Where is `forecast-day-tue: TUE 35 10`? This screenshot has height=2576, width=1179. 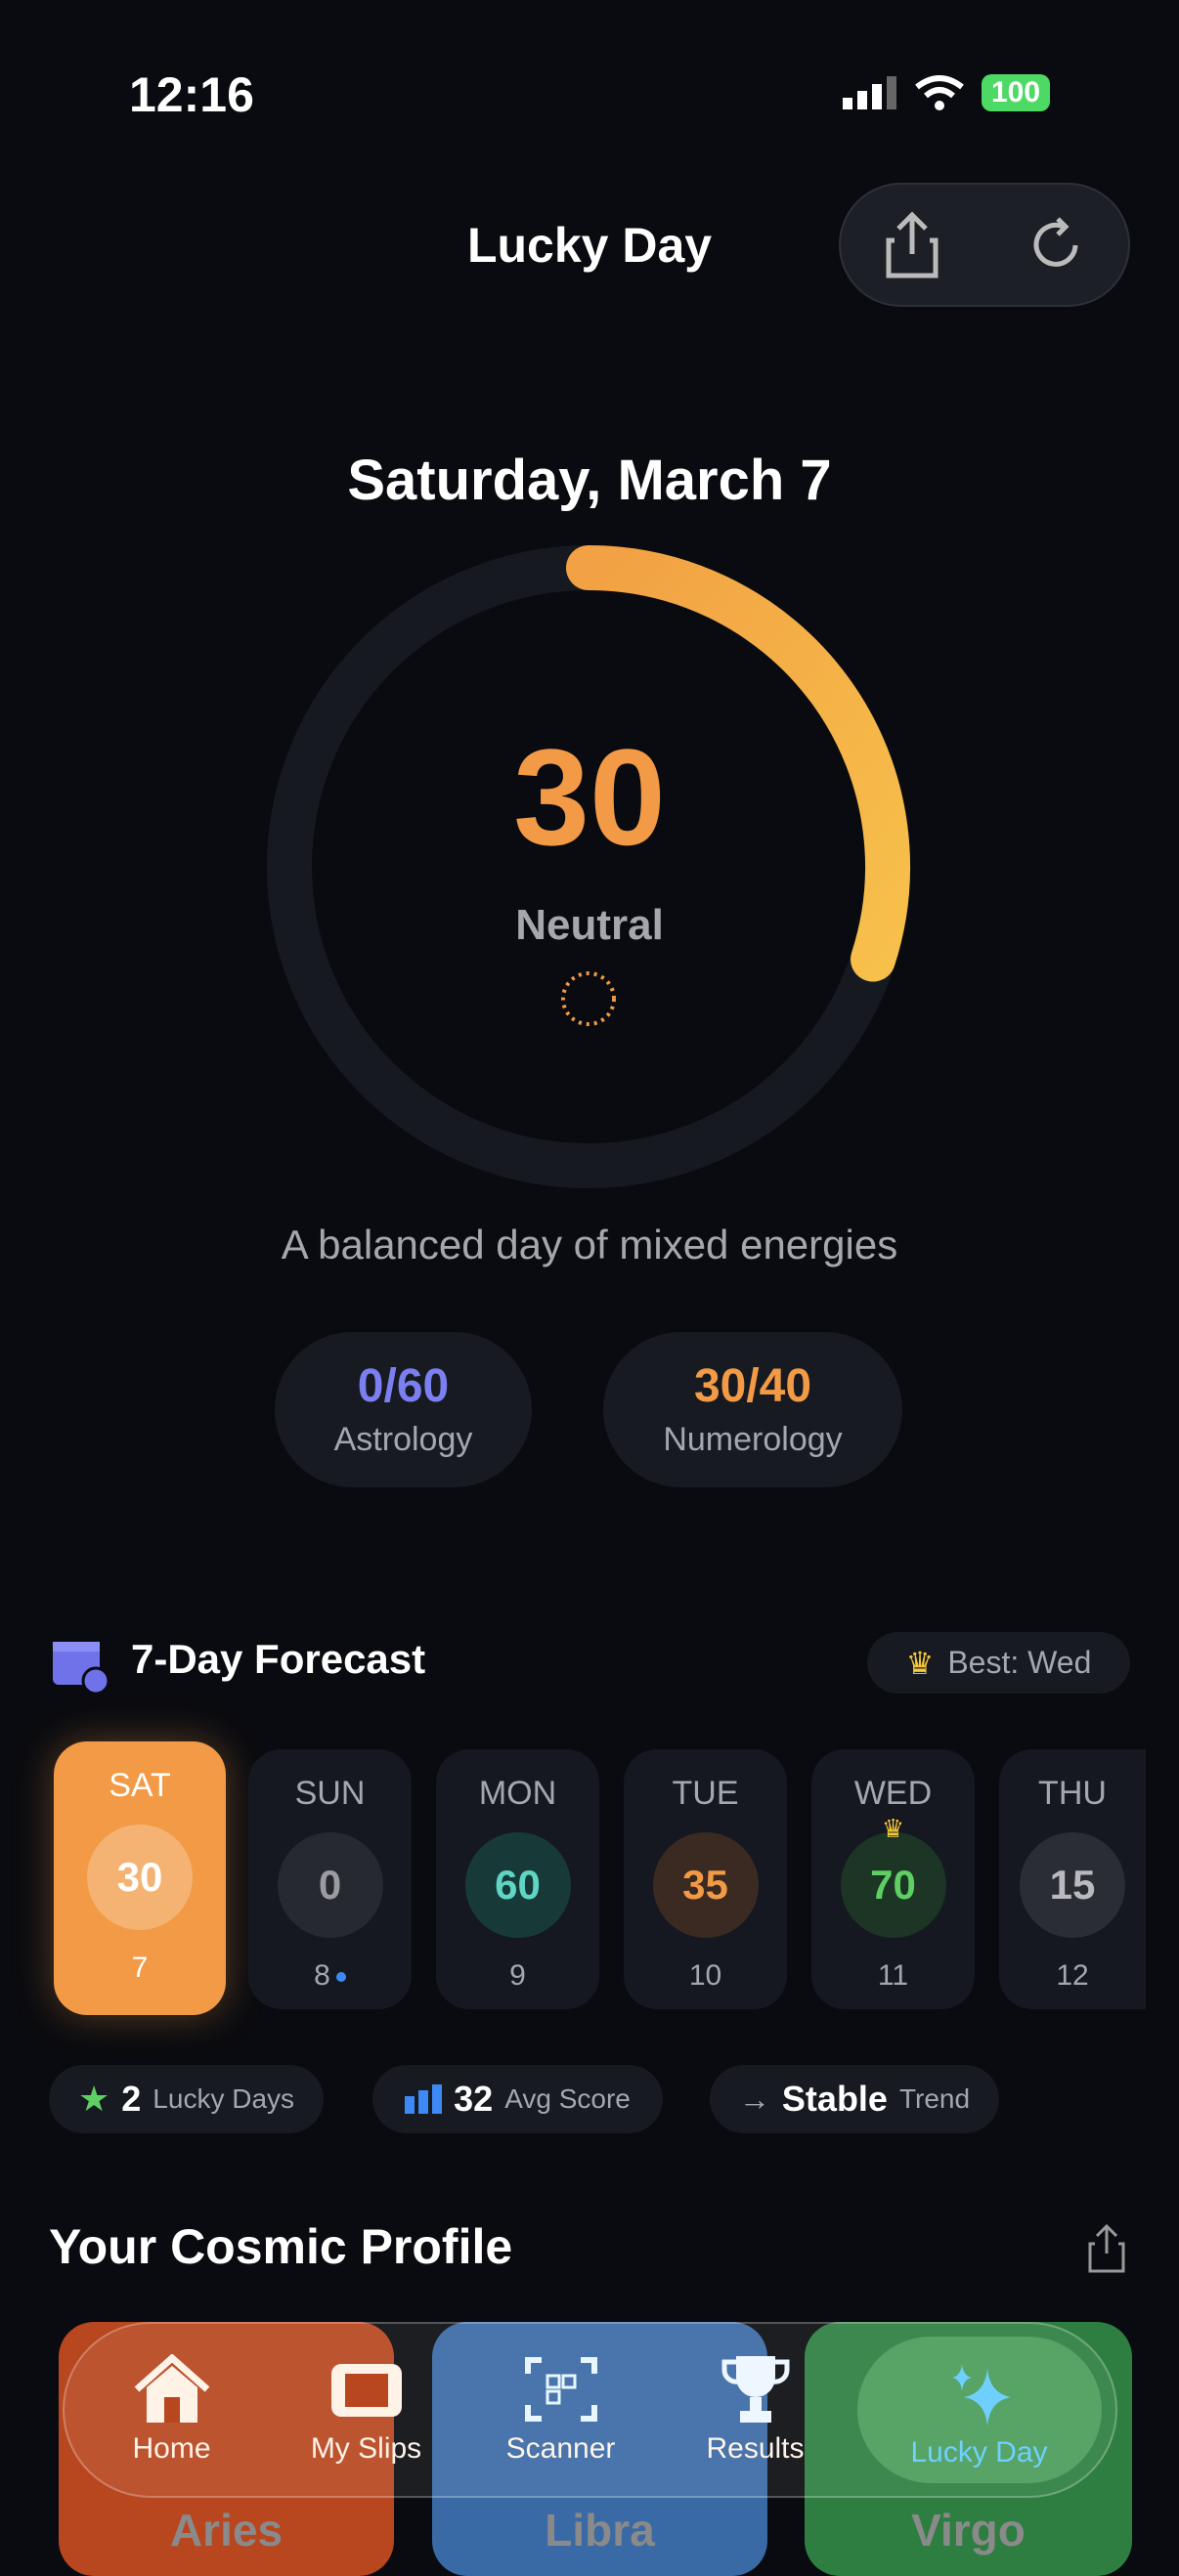
forecast-day-tue: TUE 35 10 is located at coordinates (705, 1879).